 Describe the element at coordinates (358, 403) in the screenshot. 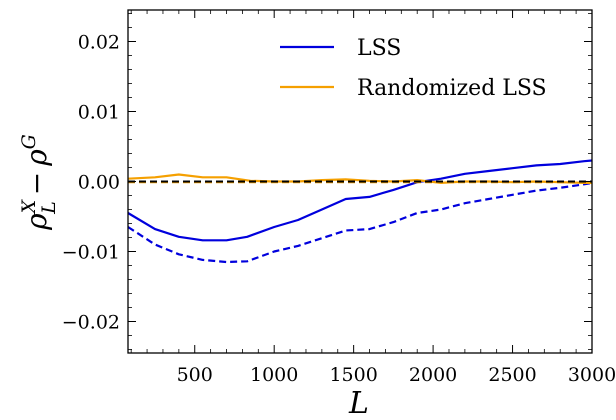

I see `x-axis-title: L` at that location.